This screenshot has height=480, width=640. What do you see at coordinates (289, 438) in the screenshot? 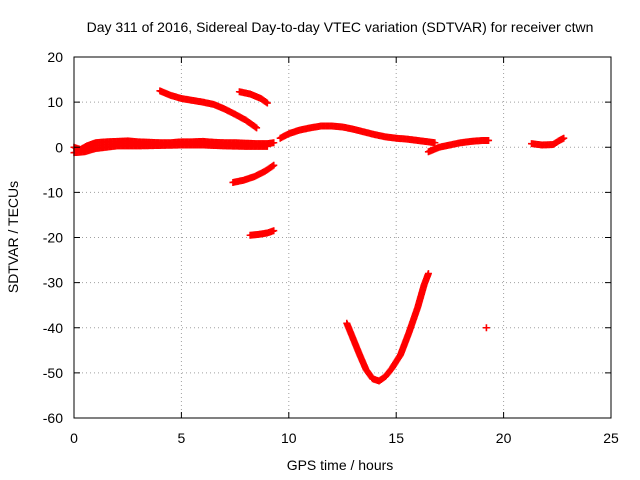
I see `x-tick-label: 10` at bounding box center [289, 438].